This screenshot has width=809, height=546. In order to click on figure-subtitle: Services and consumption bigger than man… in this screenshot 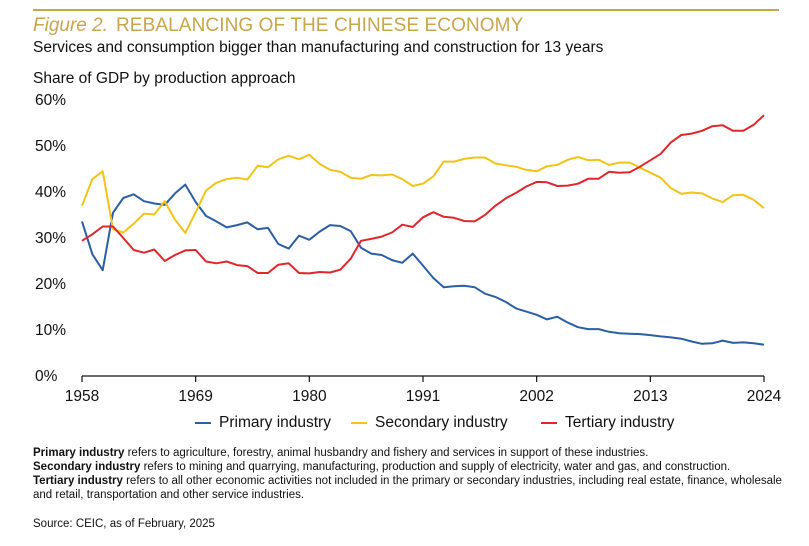, I will do `click(318, 47)`.